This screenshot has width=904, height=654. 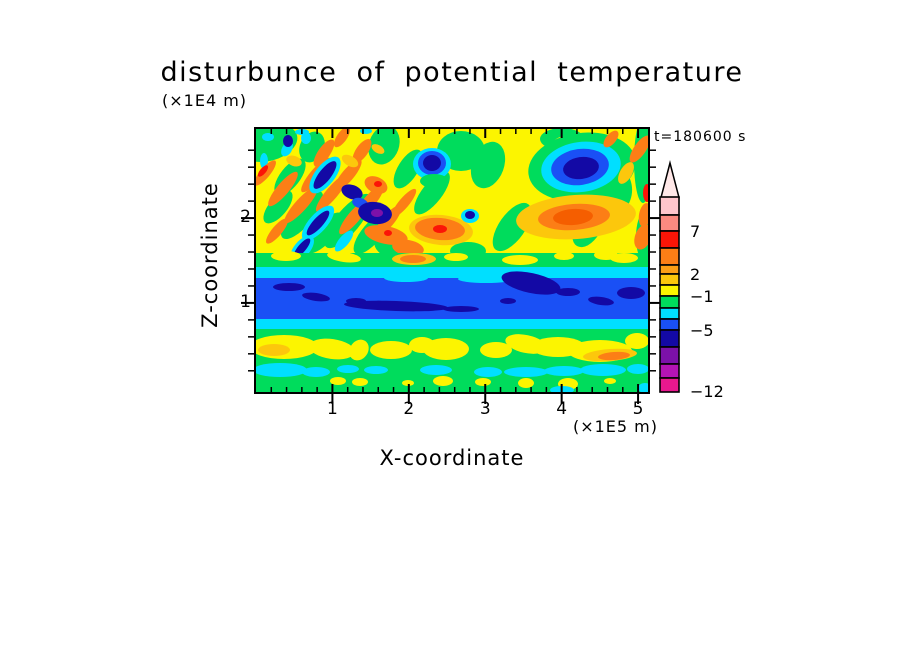 What do you see at coordinates (245, 217) in the screenshot?
I see `z-tick-label: 2` at bounding box center [245, 217].